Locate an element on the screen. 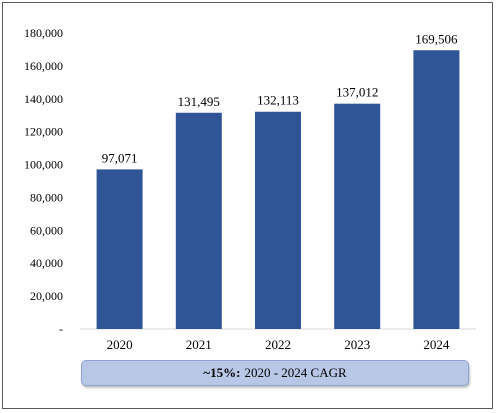 Image resolution: width=497 pixels, height=413 pixels. x-tick-label: 2022 is located at coordinates (278, 344).